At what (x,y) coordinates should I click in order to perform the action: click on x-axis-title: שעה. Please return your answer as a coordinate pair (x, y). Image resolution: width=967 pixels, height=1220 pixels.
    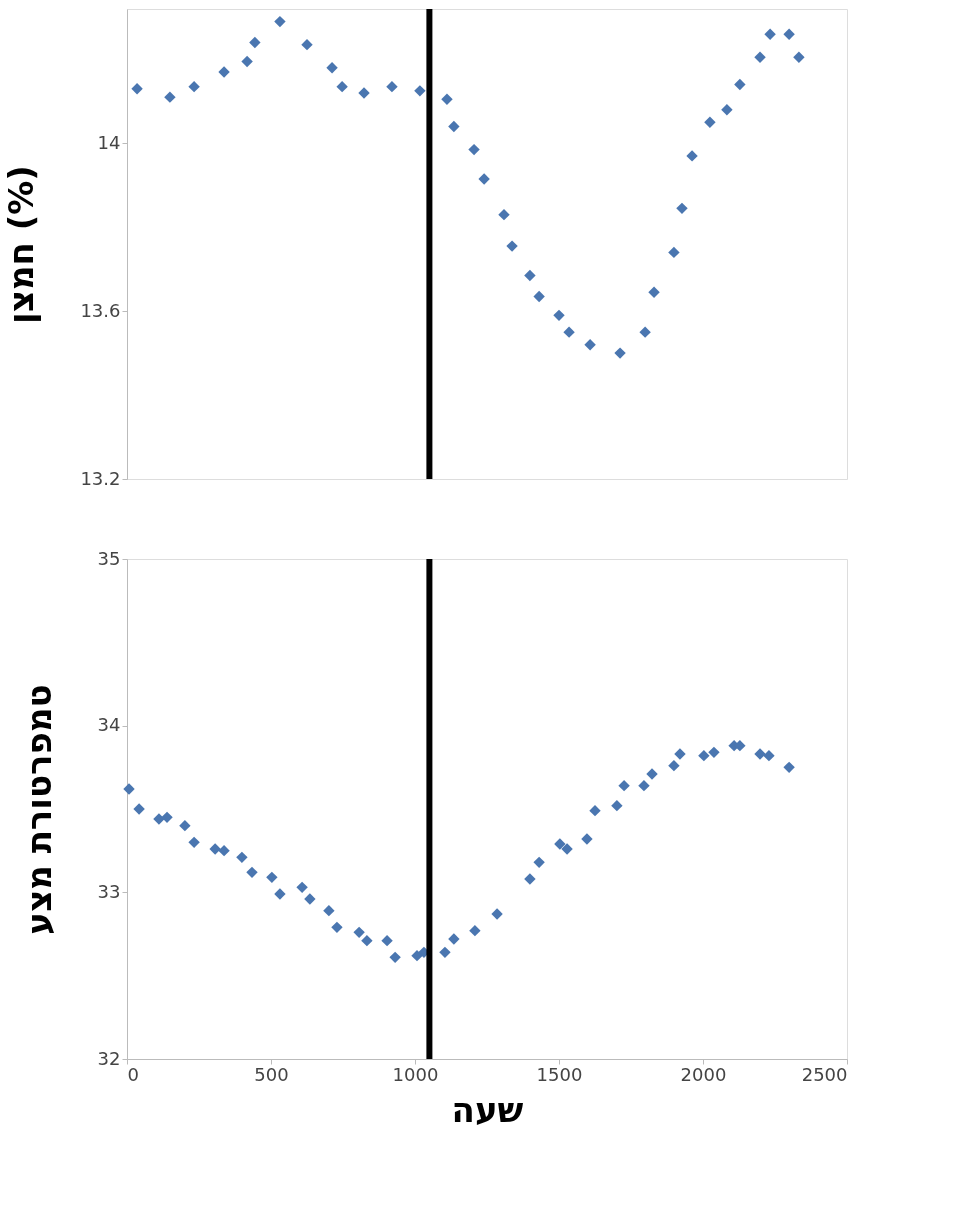
    Looking at the image, I should click on (487, 1109).